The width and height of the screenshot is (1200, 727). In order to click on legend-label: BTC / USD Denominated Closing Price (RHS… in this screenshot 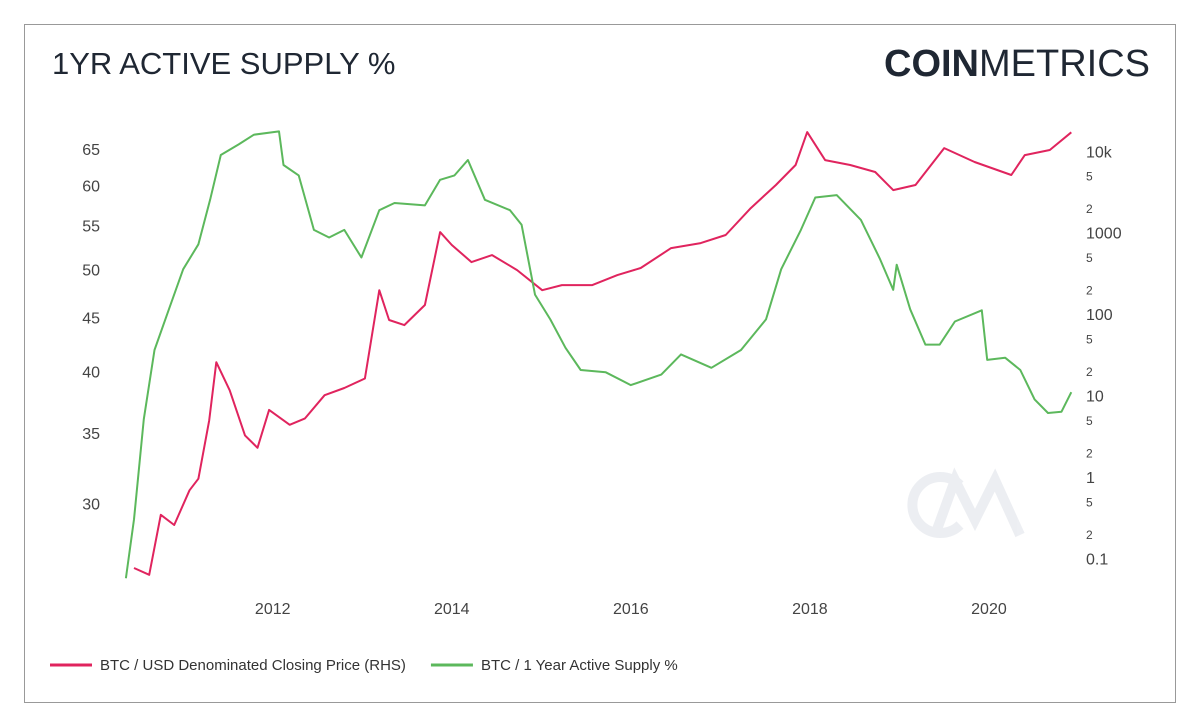, I will do `click(253, 665)`.